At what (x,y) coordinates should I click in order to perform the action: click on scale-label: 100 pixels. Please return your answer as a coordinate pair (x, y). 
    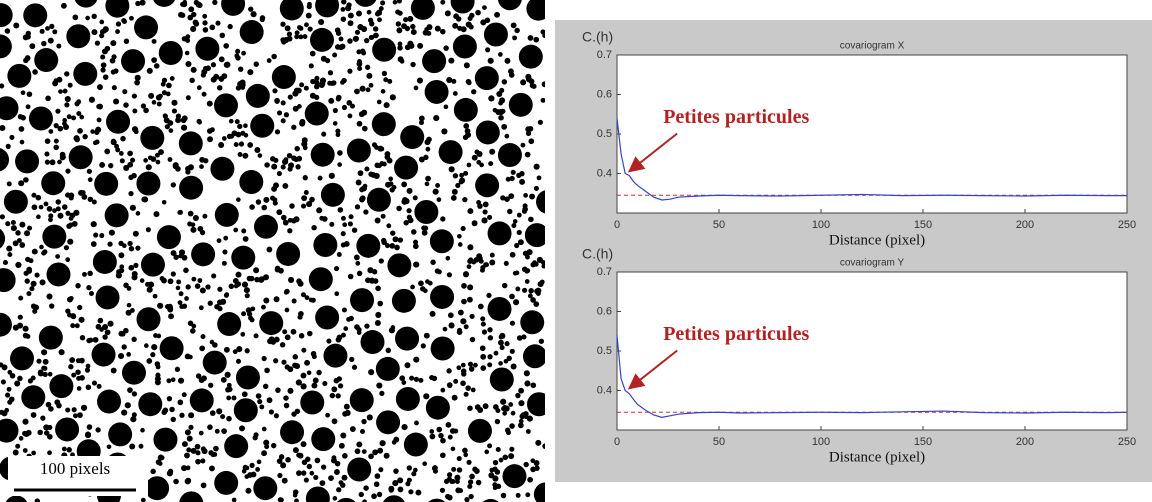
    Looking at the image, I should click on (75, 468).